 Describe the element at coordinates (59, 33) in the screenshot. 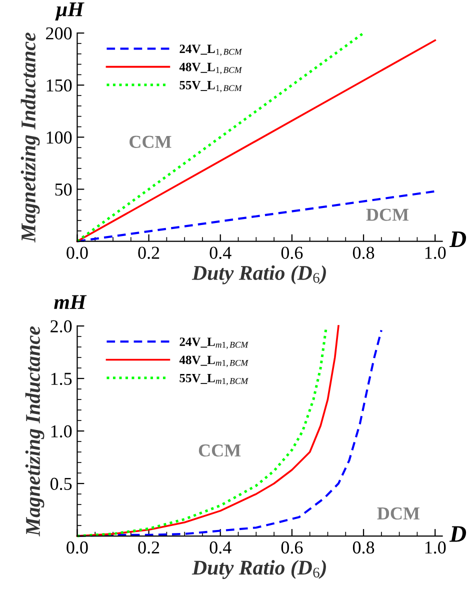

I see `y-tick-label: 200` at that location.